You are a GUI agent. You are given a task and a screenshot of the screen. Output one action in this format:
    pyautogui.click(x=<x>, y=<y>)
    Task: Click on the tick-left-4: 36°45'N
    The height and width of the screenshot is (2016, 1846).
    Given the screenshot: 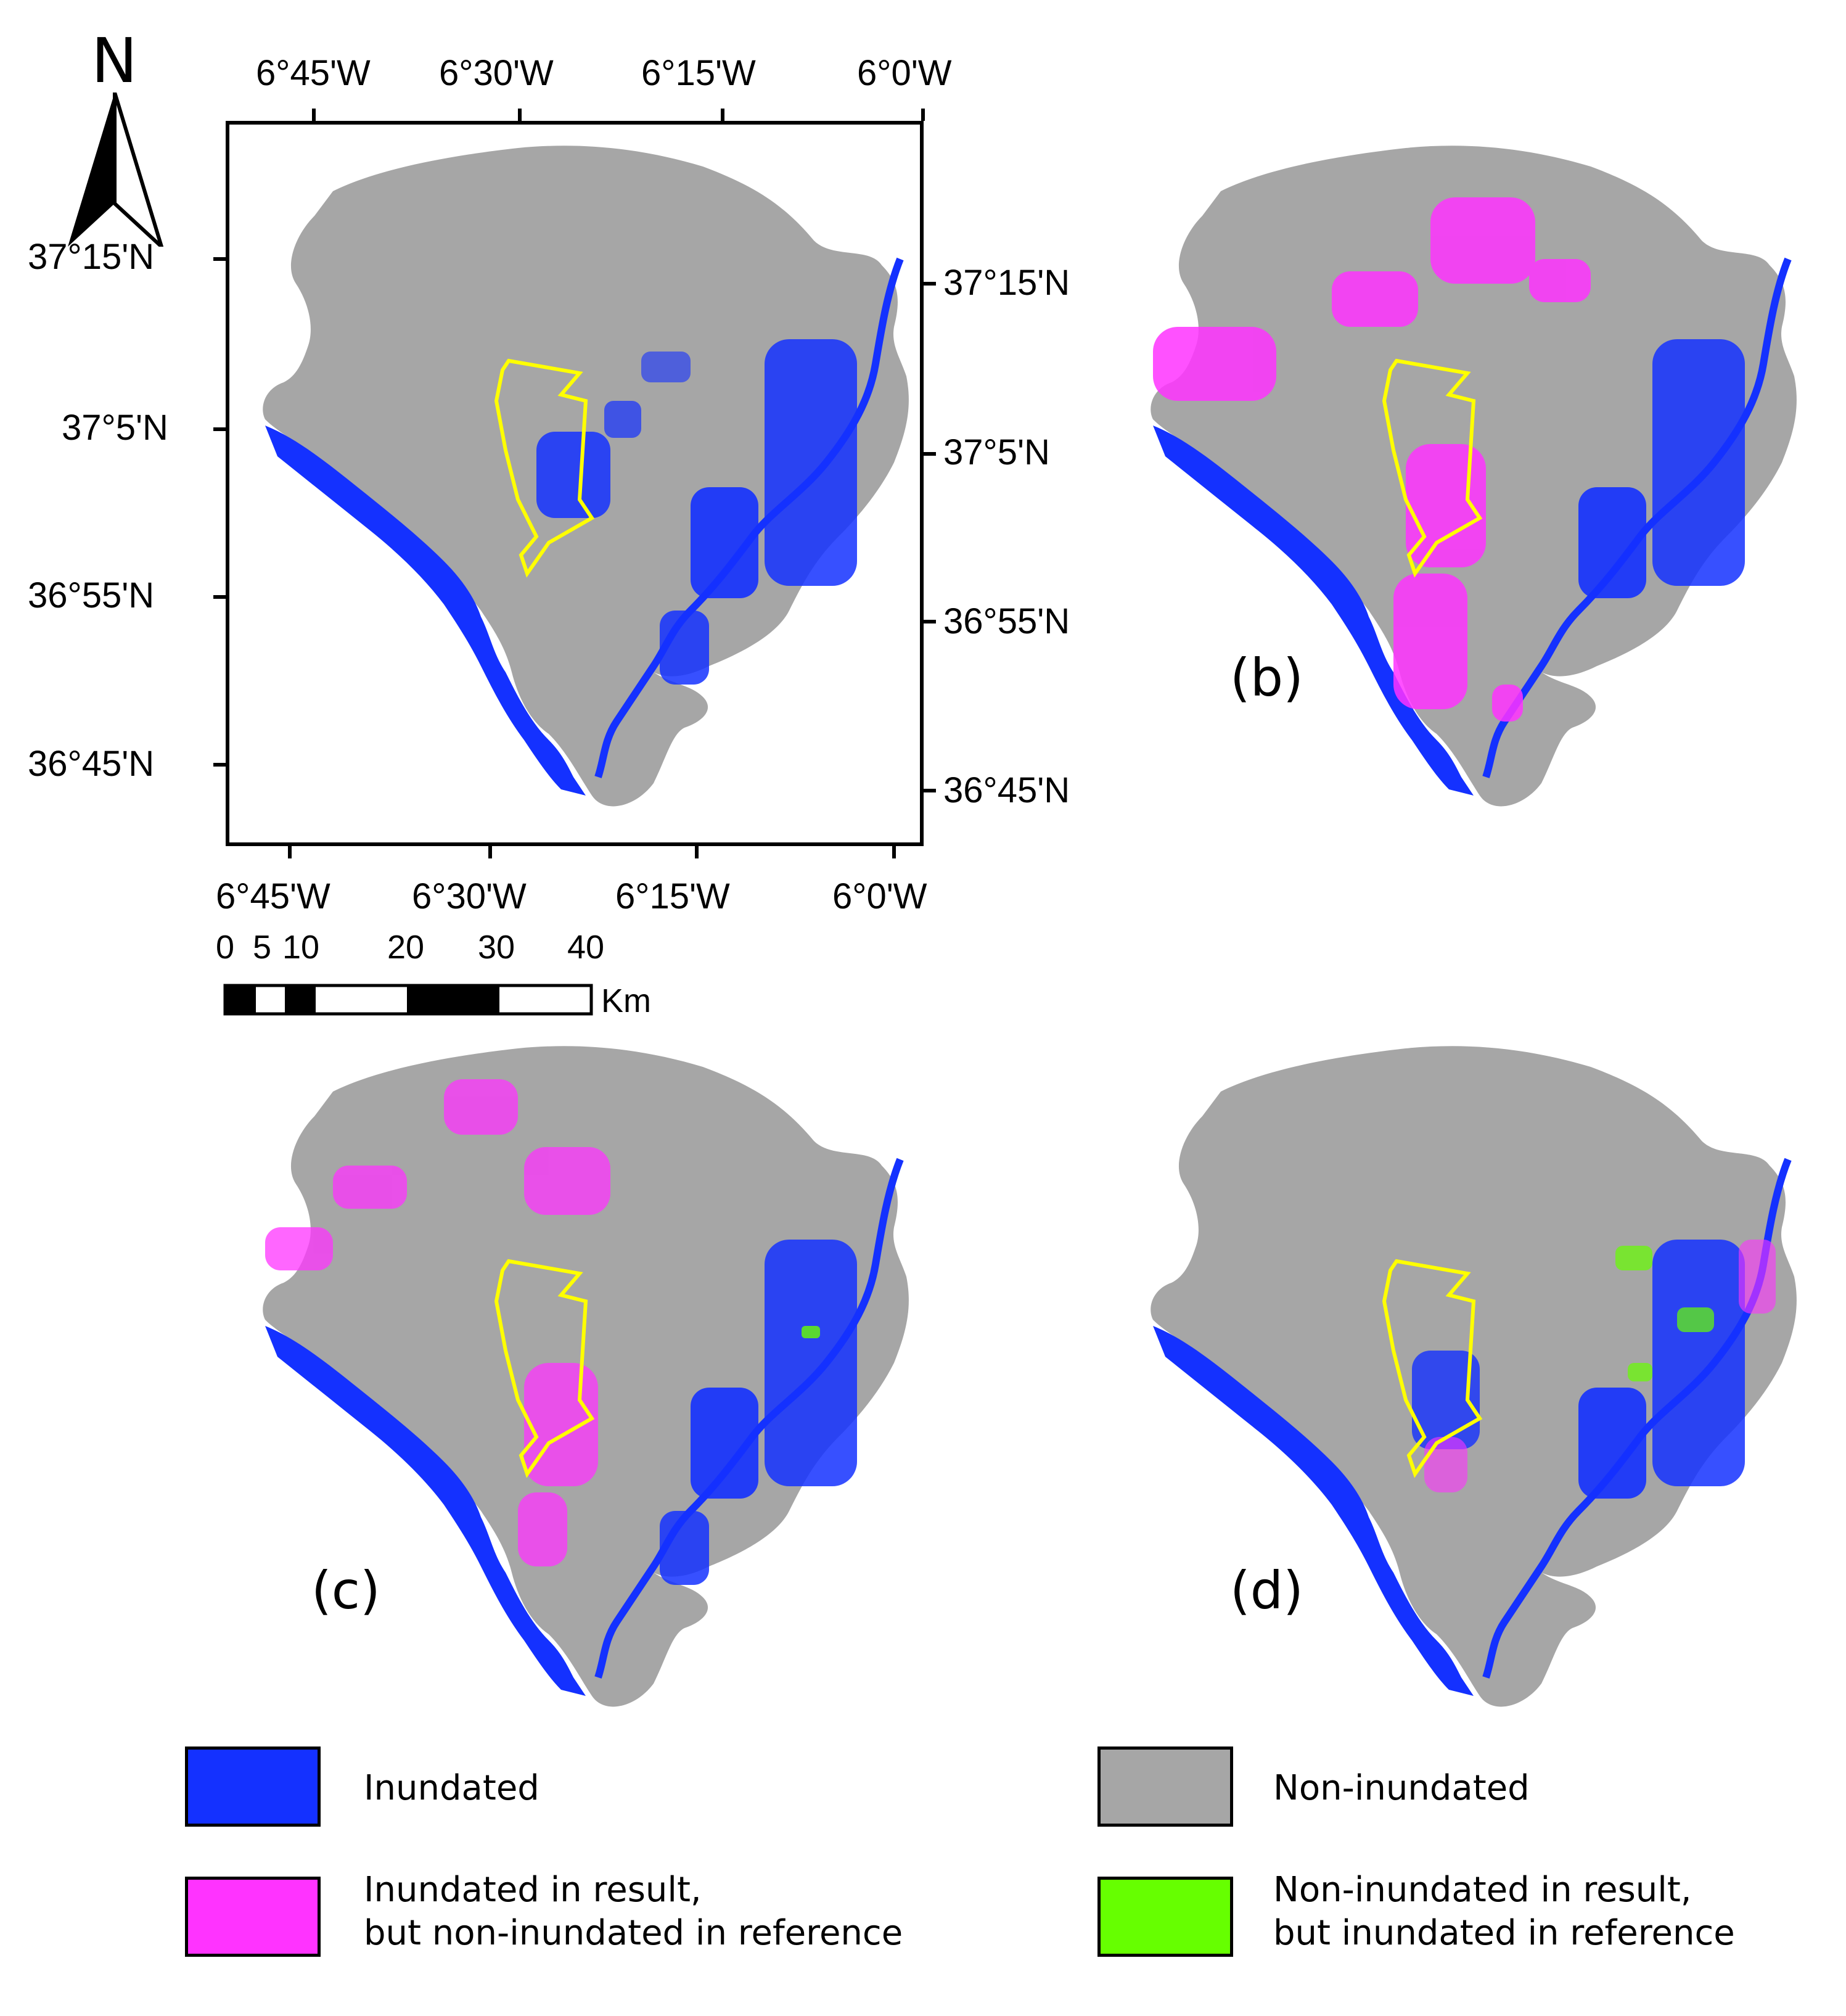 What is the action you would take?
    pyautogui.click(x=91, y=764)
    